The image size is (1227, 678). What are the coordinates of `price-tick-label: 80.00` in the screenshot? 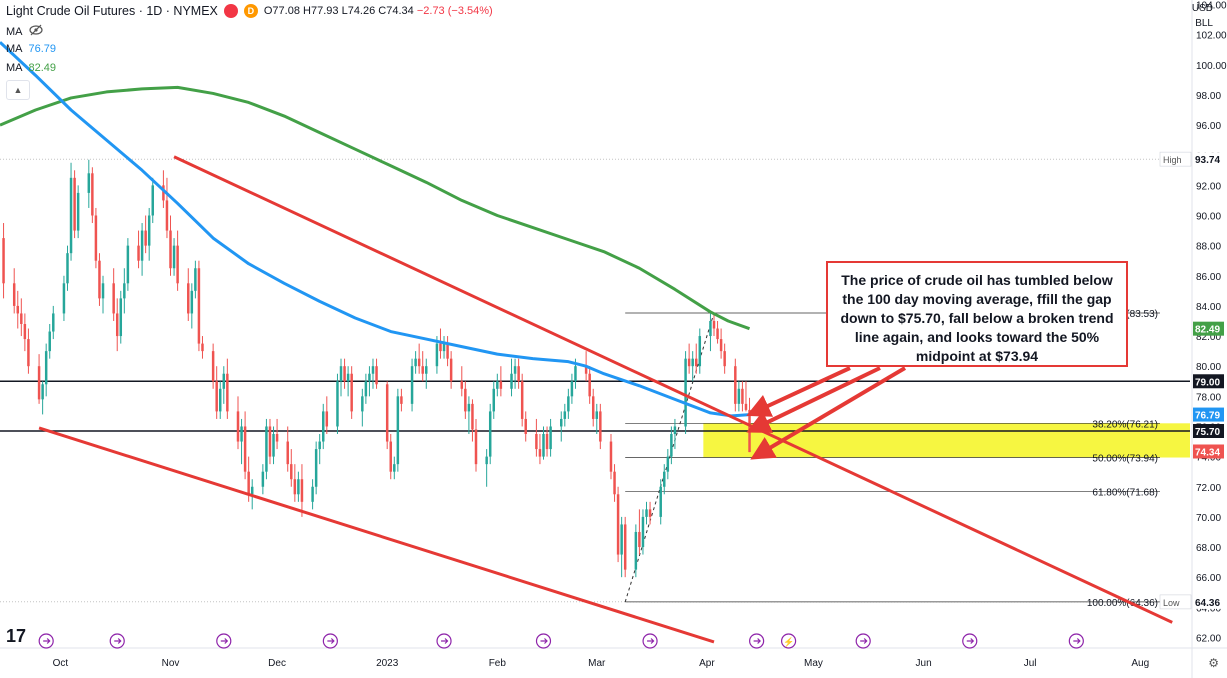 It's located at (1208, 367).